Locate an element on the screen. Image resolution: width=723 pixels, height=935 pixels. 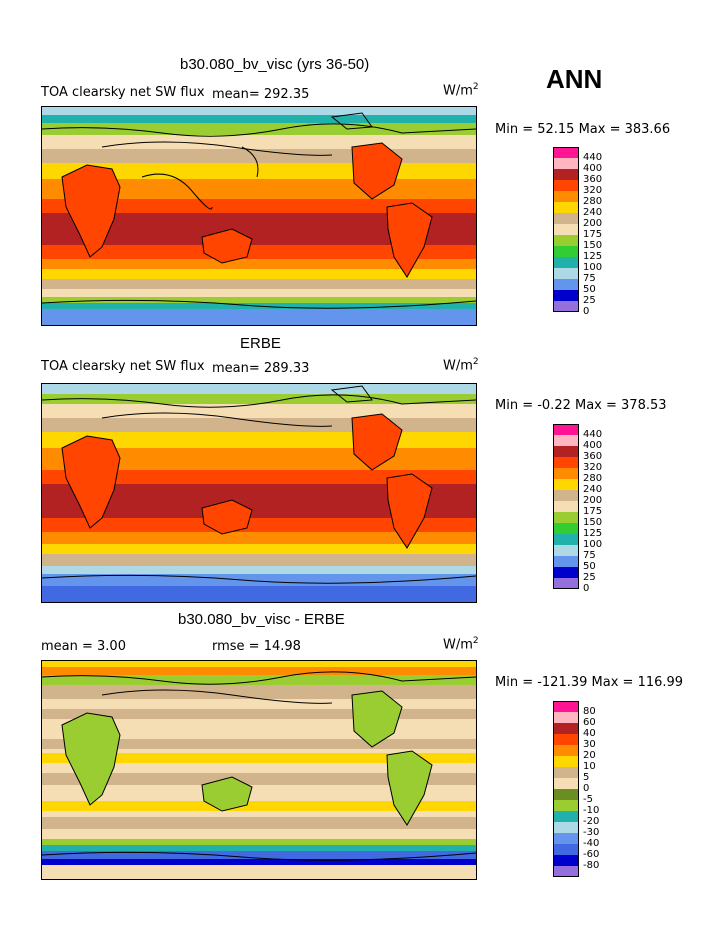
panel-2-field-label: TOA clearsky net SW flux is located at coordinates (123, 366).